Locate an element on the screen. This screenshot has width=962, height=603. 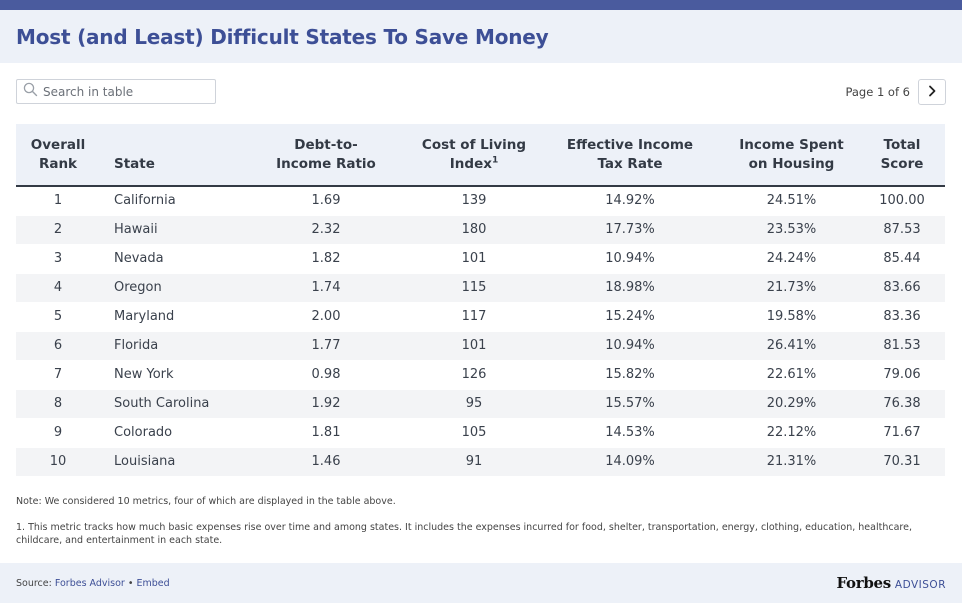
cell-total-score: 83.36 is located at coordinates (902, 317).